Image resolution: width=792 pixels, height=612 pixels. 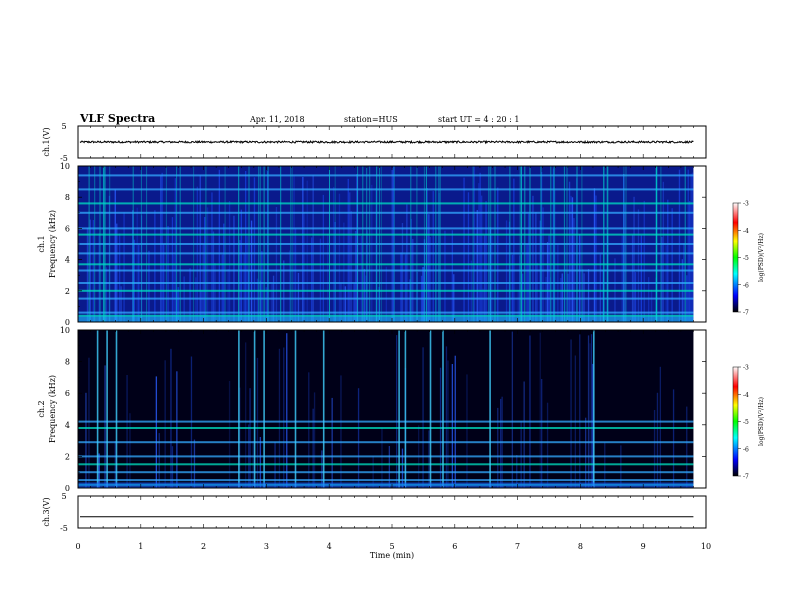 I want to click on colorbar, so click(x=735, y=421).